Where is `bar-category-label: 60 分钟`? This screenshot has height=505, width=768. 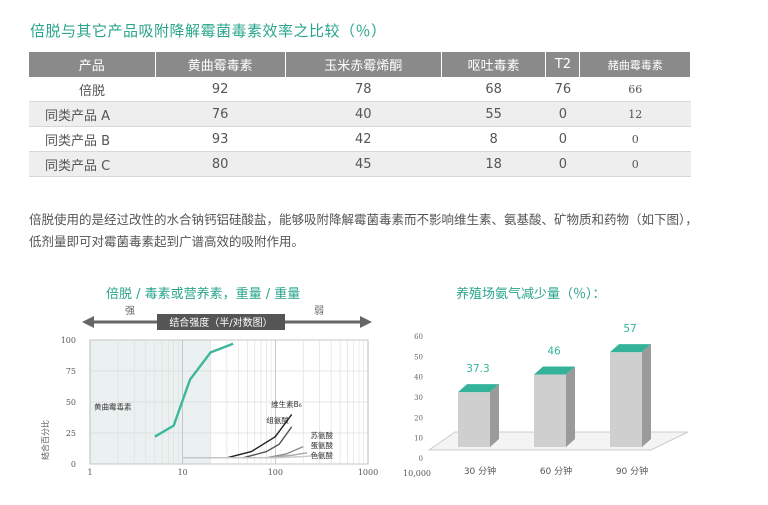 bar-category-label: 60 分钟 is located at coordinates (556, 471).